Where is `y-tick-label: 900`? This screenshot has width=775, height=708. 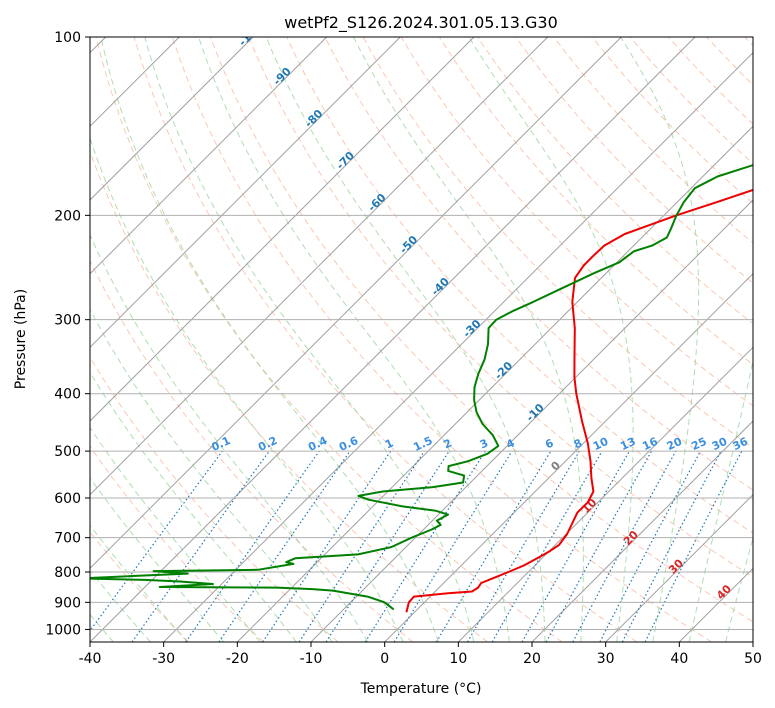 y-tick-label: 900 is located at coordinates (67, 603).